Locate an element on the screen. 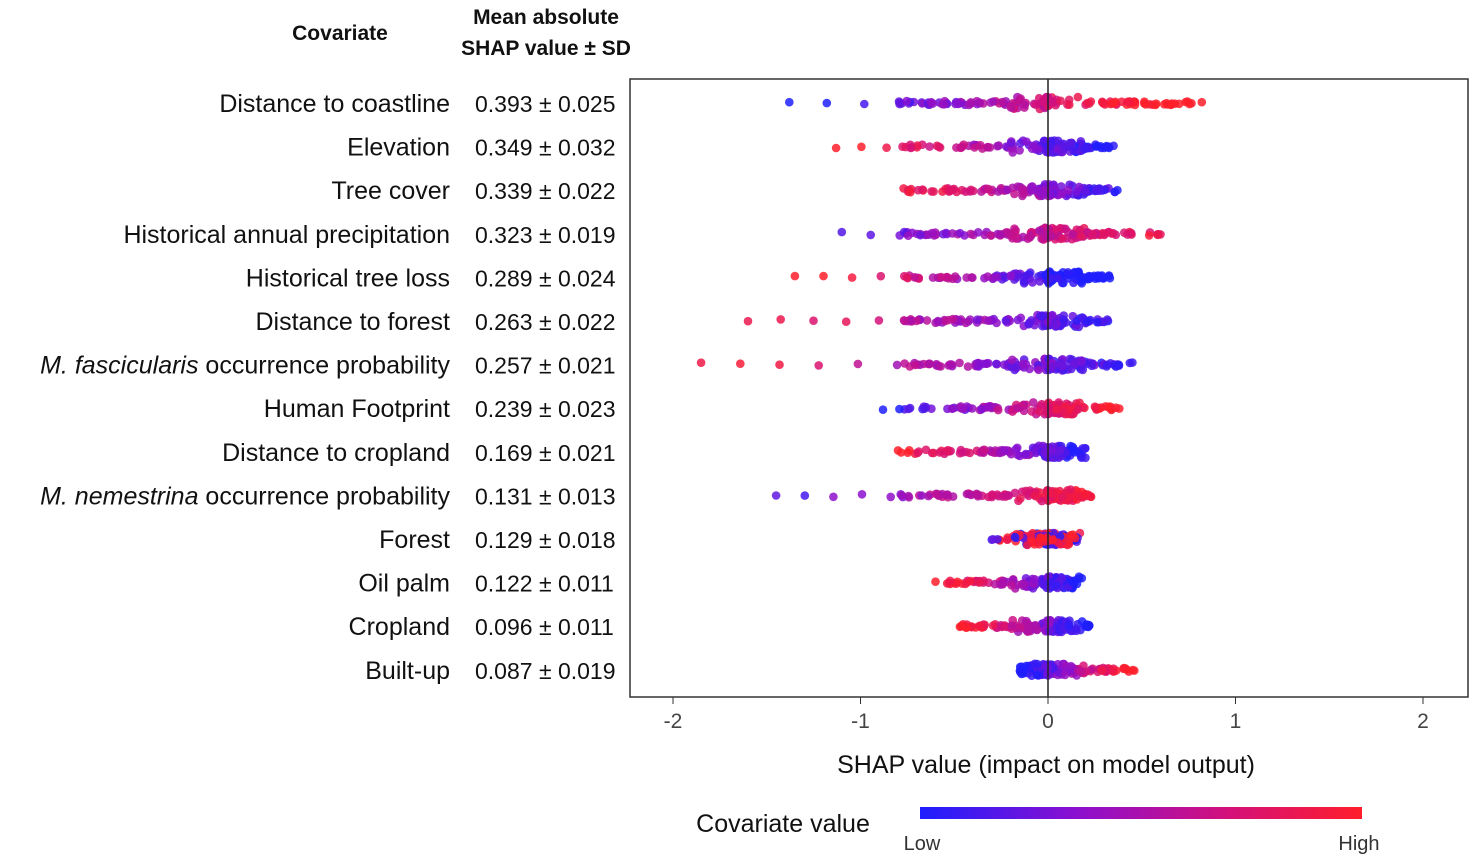  covariate-label: M. nemestrina occurrence probability is located at coordinates (245, 496).